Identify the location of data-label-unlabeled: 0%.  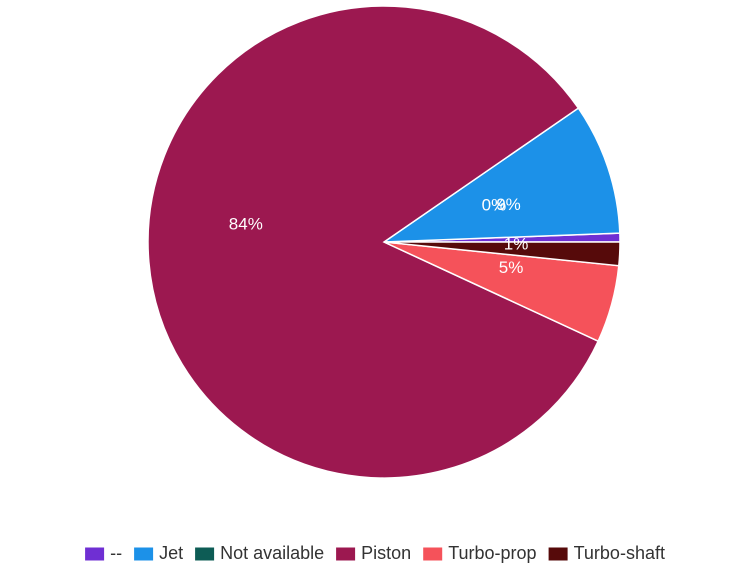
(494, 205).